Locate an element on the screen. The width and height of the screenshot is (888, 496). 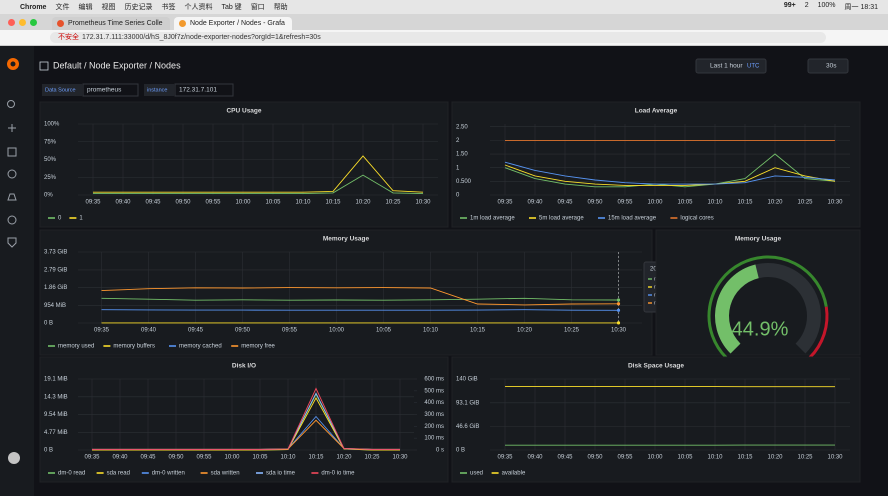
close-button is located at coordinates (11, 22).